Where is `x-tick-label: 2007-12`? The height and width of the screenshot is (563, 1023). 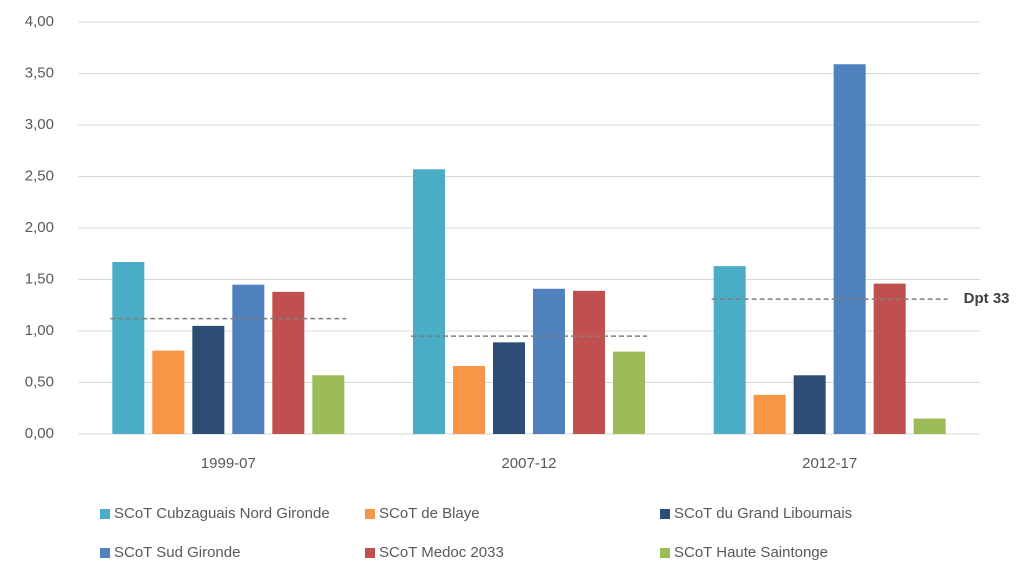
x-tick-label: 2007-12 is located at coordinates (528, 463).